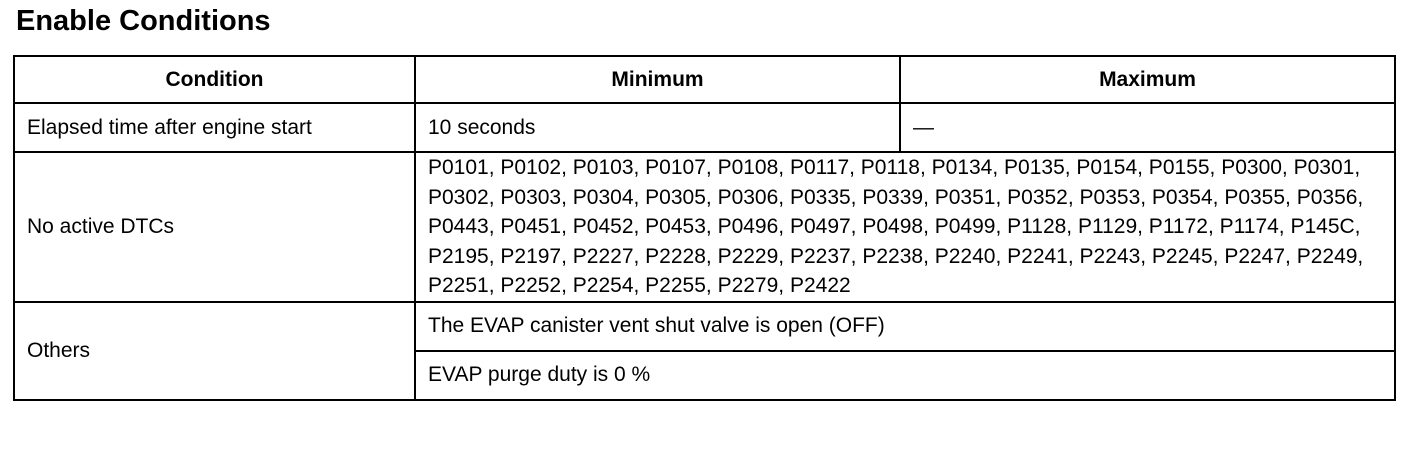 This screenshot has width=1408, height=474. What do you see at coordinates (143, 21) in the screenshot?
I see `page-title: Enable Conditions` at bounding box center [143, 21].